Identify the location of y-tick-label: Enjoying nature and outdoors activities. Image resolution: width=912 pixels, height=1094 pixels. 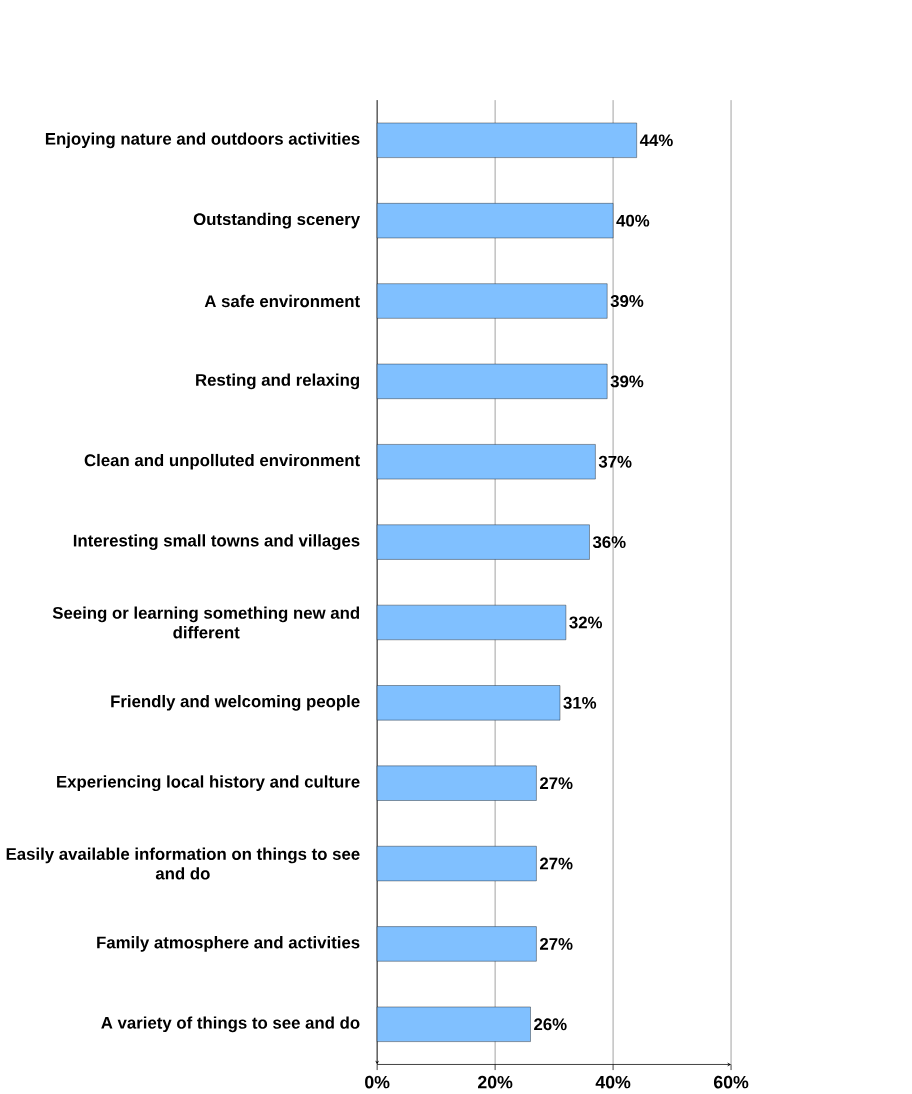
(203, 140).